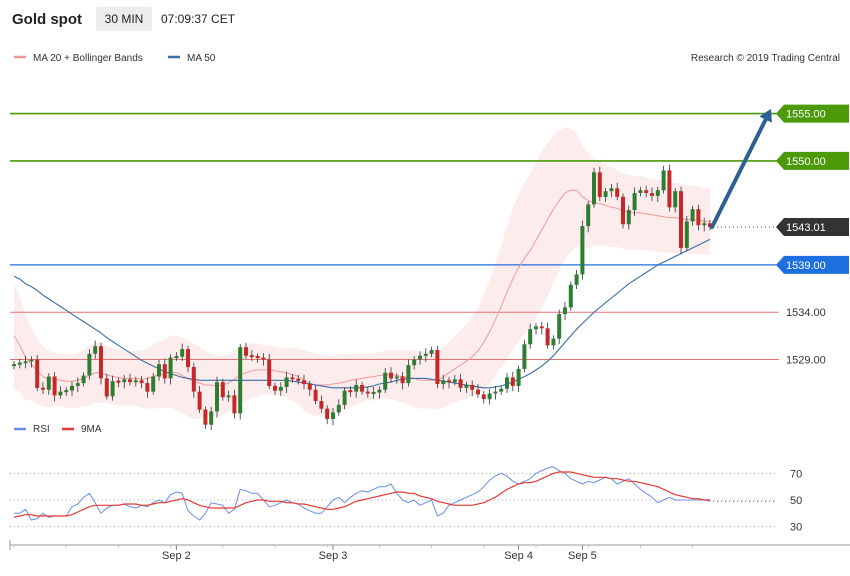 Image resolution: width=850 pixels, height=576 pixels. What do you see at coordinates (47, 19) in the screenshot?
I see `chart-title: Gold spot` at bounding box center [47, 19].